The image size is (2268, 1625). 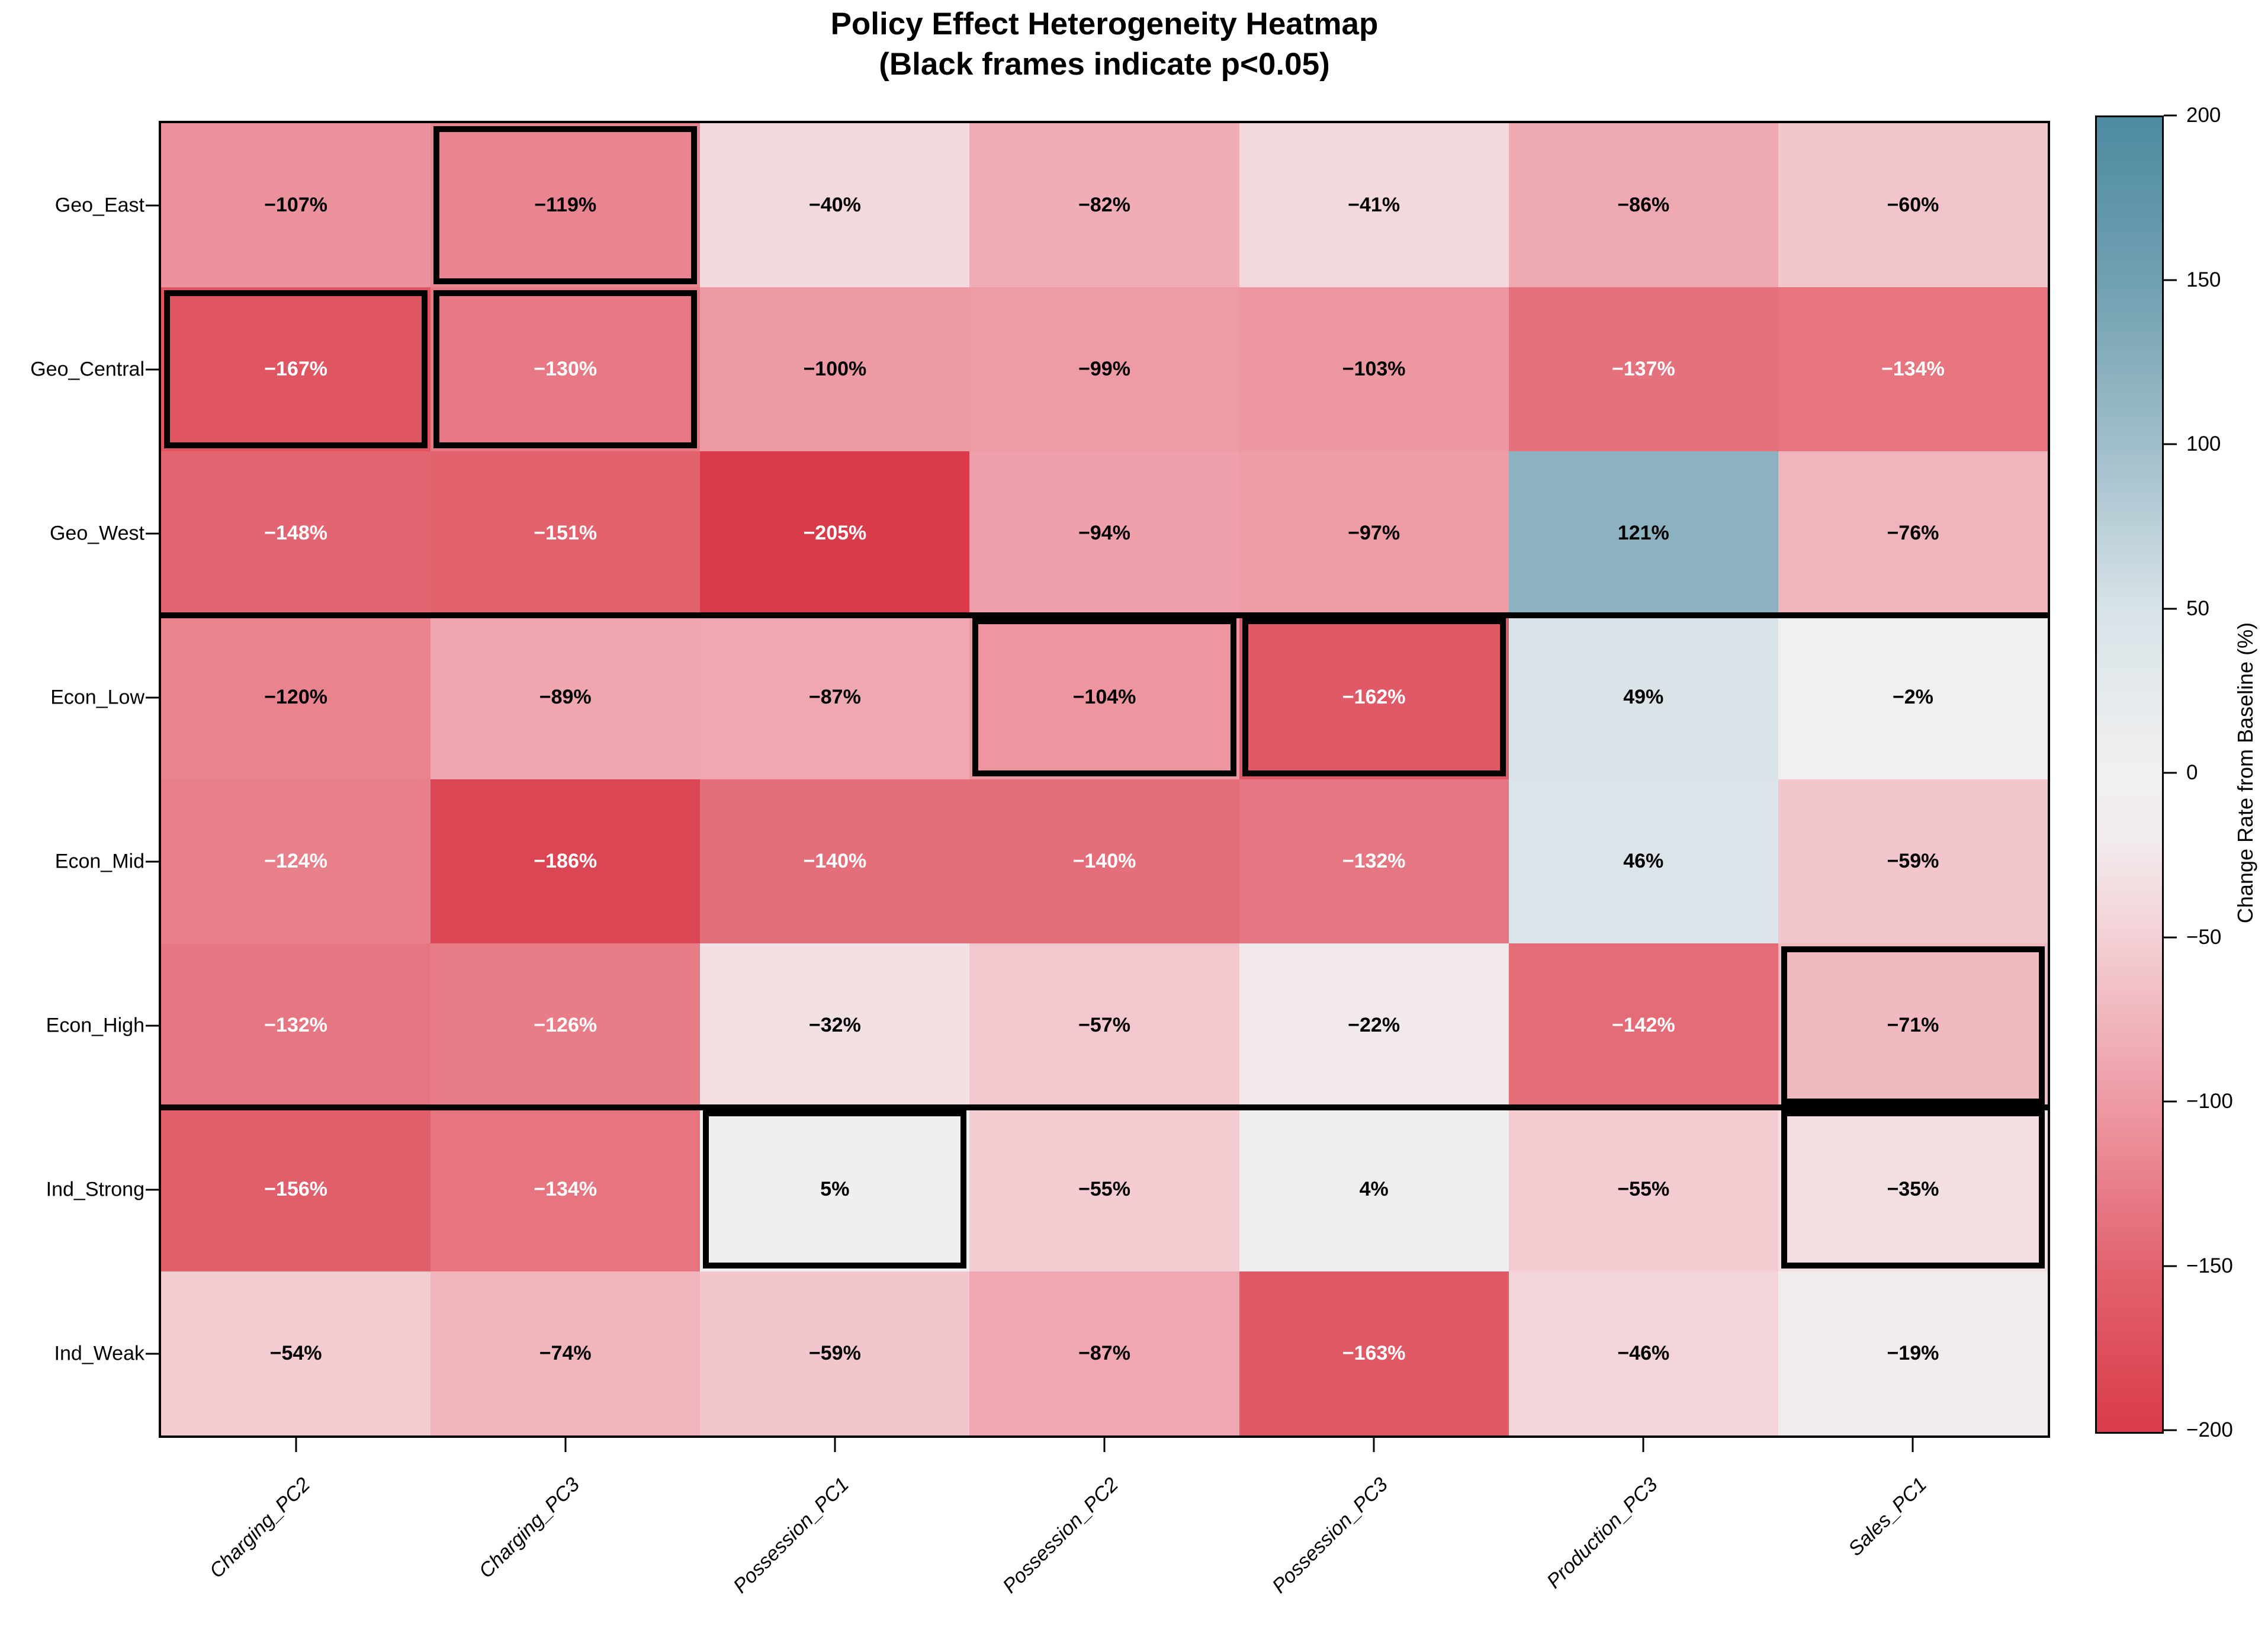 What do you see at coordinates (1374, 1189) in the screenshot?
I see `heatmap-cell-Ind_Strong-Possession_PC3: 4%` at bounding box center [1374, 1189].